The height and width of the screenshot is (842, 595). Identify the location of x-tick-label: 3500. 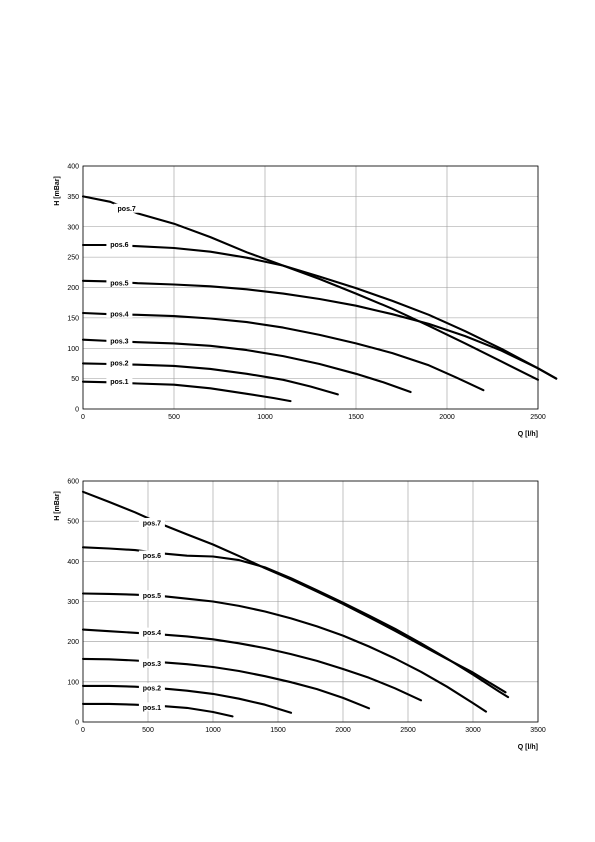
(538, 730).